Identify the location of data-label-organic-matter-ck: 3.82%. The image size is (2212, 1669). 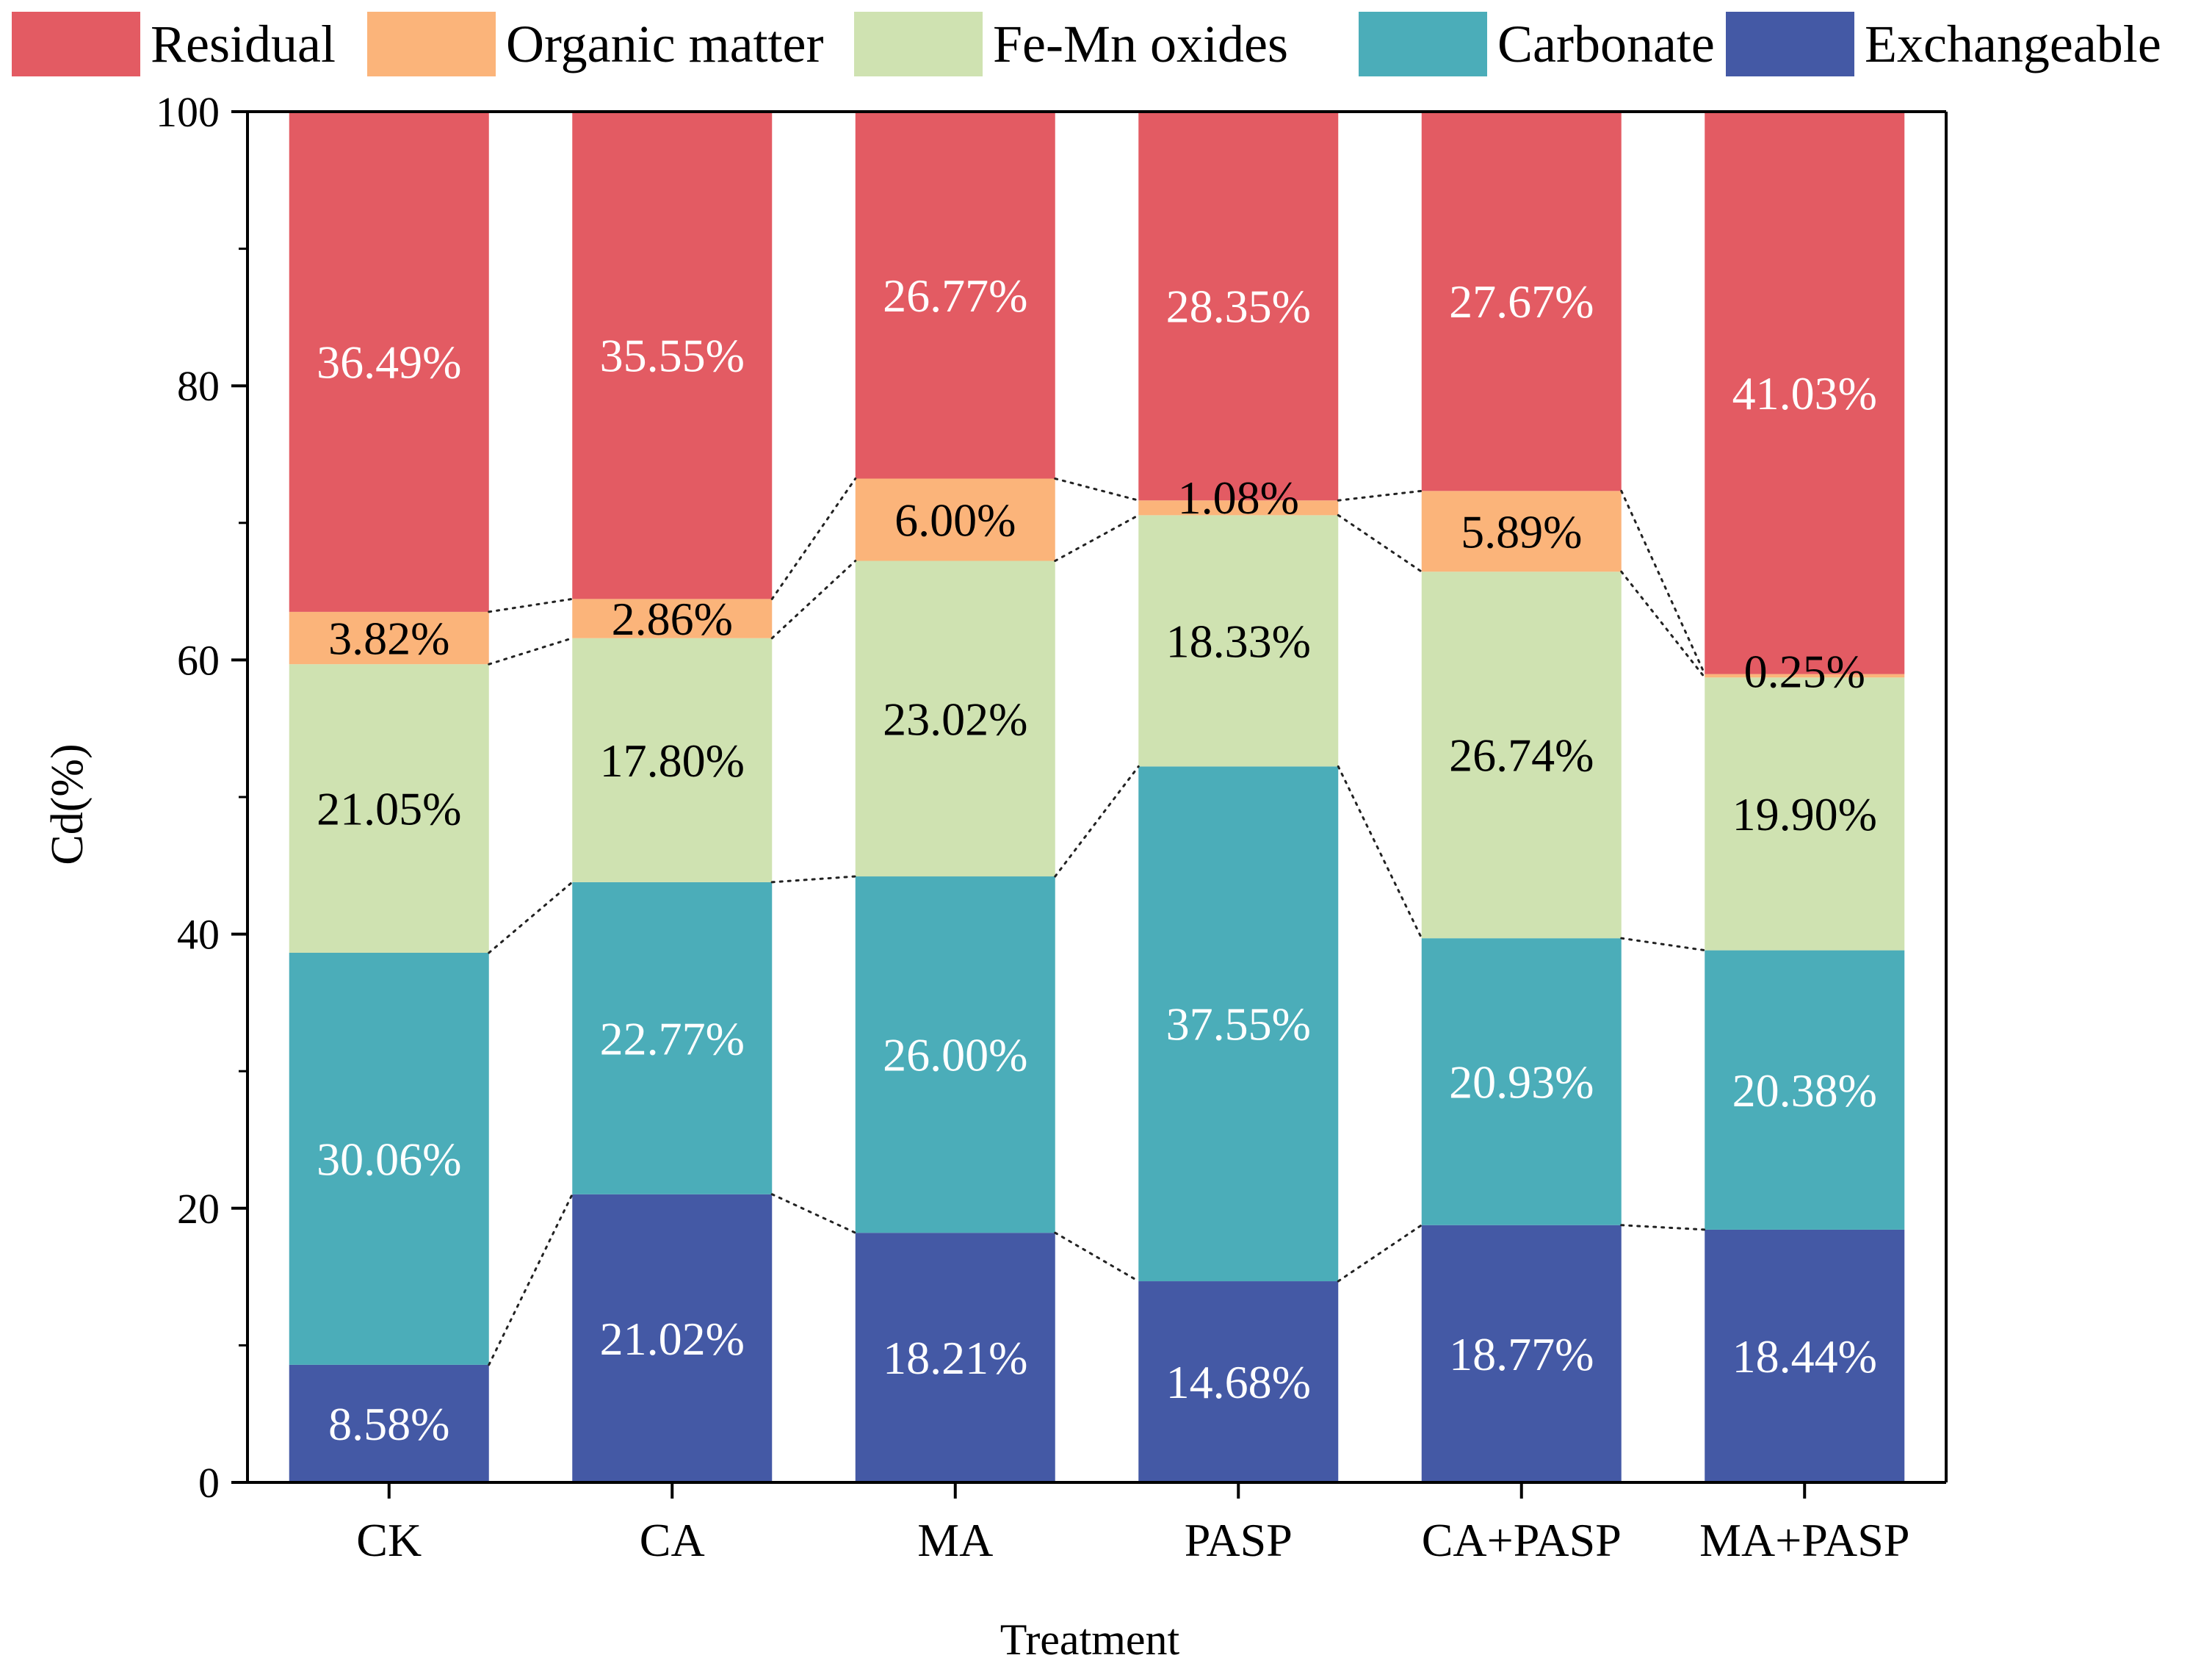
(388, 639).